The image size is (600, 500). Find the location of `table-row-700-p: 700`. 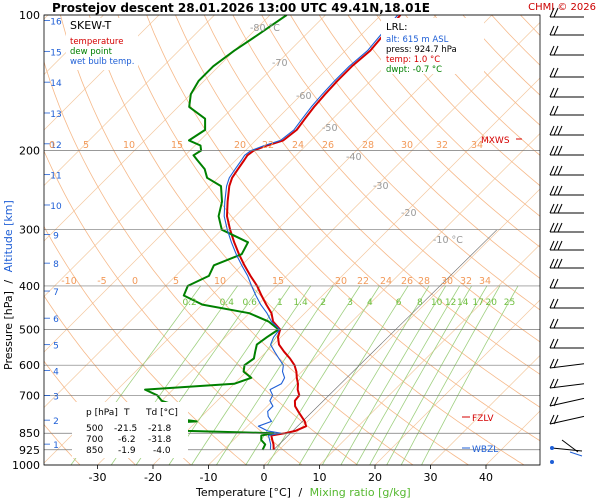

table-row-700-p: 700 is located at coordinates (94, 440).